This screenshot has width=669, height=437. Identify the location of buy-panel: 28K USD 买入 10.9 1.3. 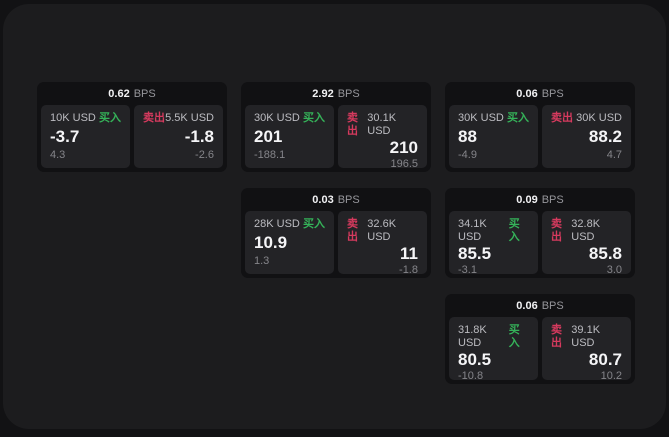
(289, 242).